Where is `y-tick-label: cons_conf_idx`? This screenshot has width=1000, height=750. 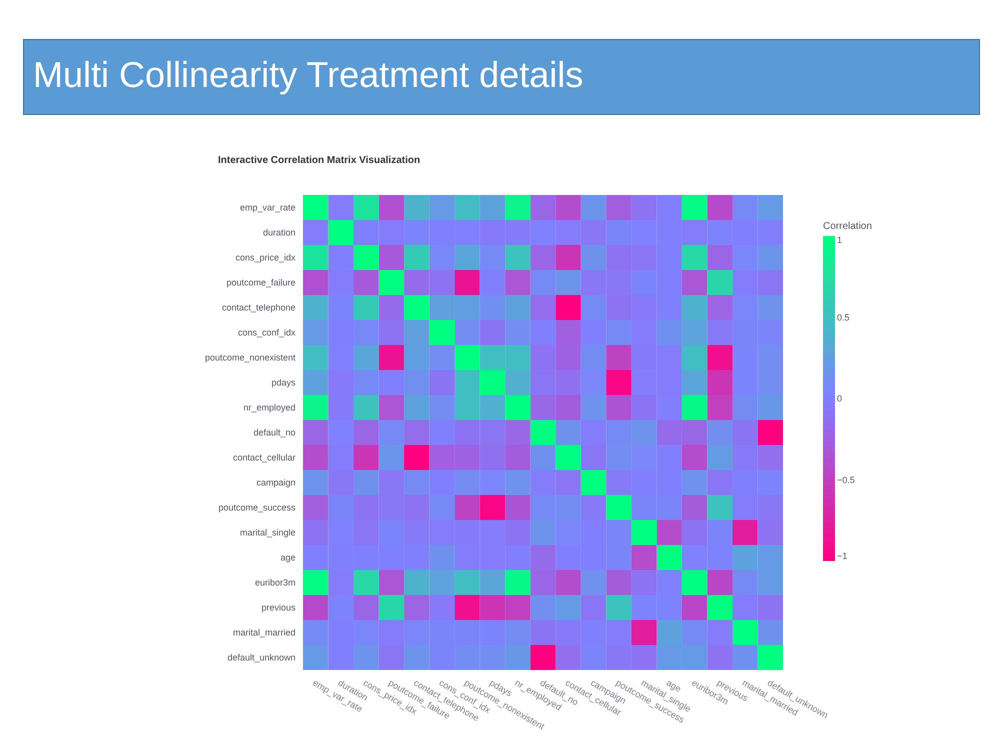
y-tick-label: cons_conf_idx is located at coordinates (267, 333).